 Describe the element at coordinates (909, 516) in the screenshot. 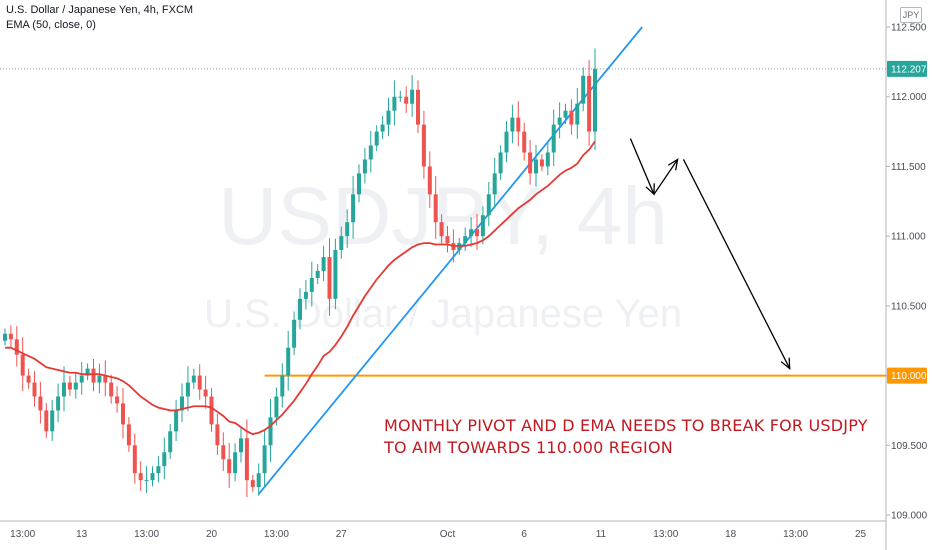

I see `y-tick-label: 109.000` at that location.